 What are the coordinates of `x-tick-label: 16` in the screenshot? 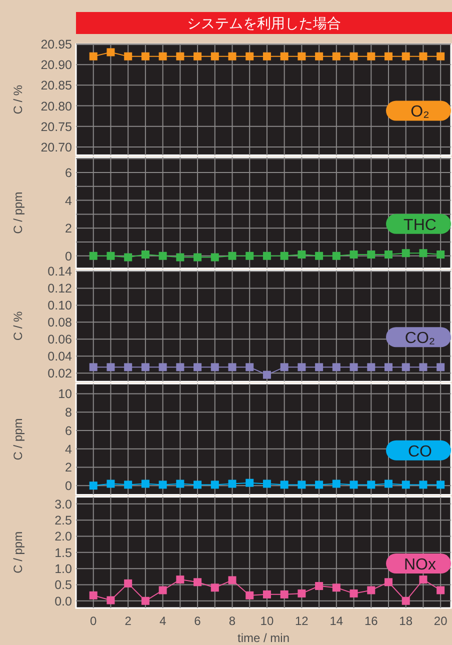 It's located at (371, 621).